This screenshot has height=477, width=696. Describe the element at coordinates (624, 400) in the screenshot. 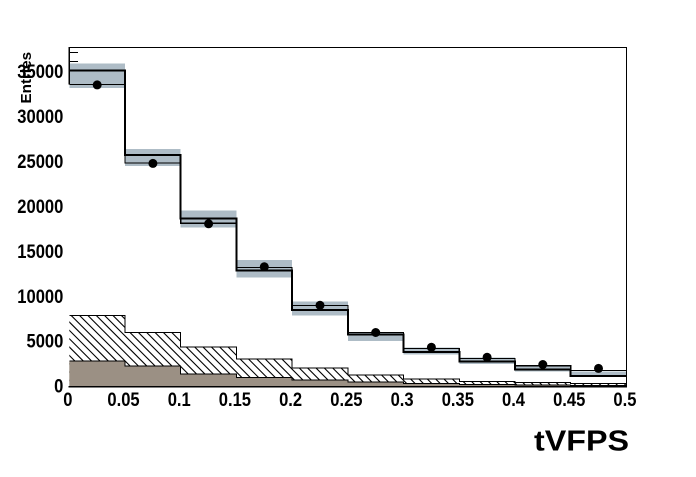

I see `svg-text: 0.5` at that location.